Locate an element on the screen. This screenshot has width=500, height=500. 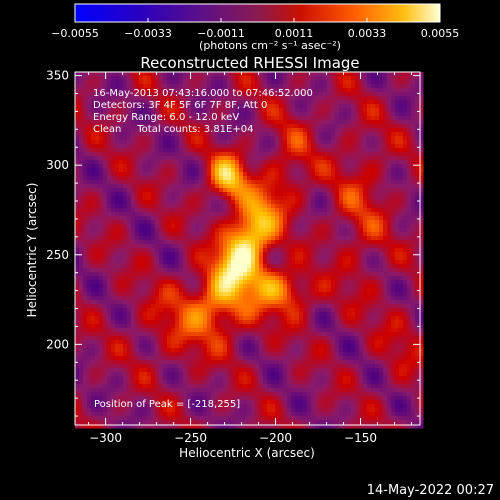
colorbar-tick-label: −0.0011 is located at coordinates (221, 33).